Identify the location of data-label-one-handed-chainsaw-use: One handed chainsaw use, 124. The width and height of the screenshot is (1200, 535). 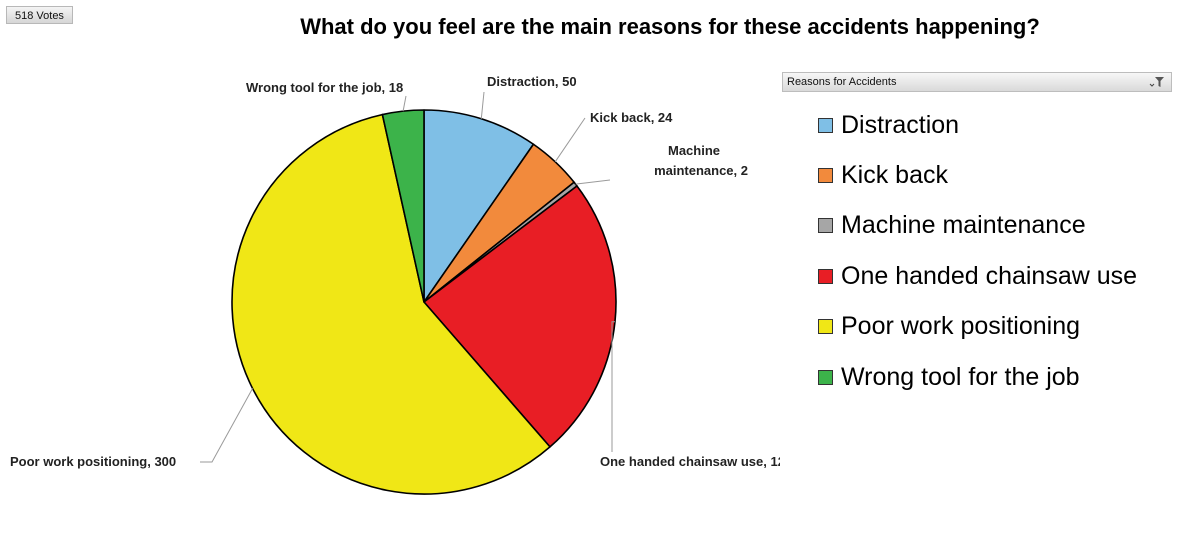
(690, 461).